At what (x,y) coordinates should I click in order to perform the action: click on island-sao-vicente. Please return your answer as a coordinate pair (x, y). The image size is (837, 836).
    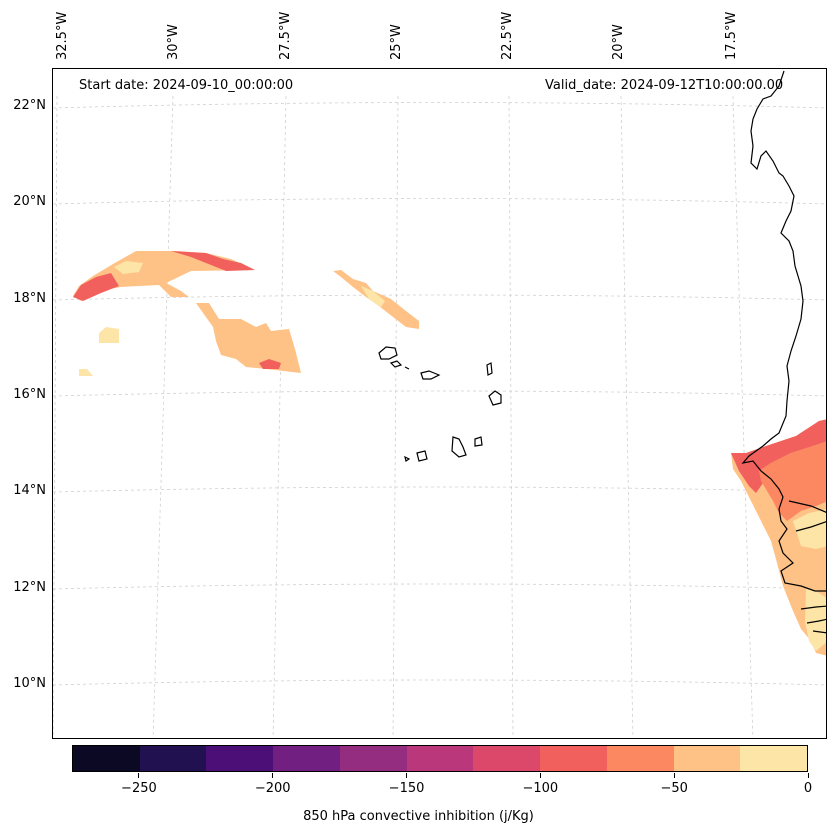
    Looking at the image, I should click on (396, 364).